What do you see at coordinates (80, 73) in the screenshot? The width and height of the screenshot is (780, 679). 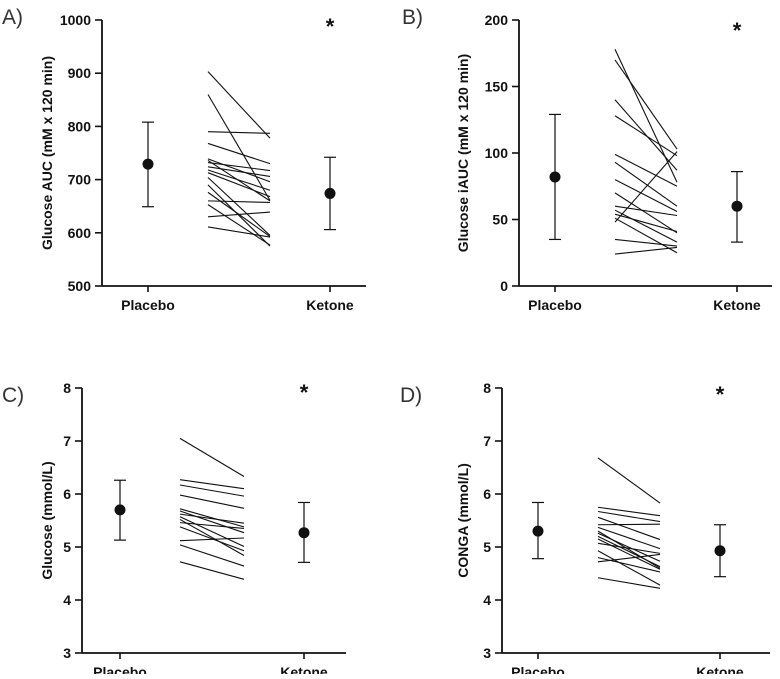 I see `y-tick-label: 900` at bounding box center [80, 73].